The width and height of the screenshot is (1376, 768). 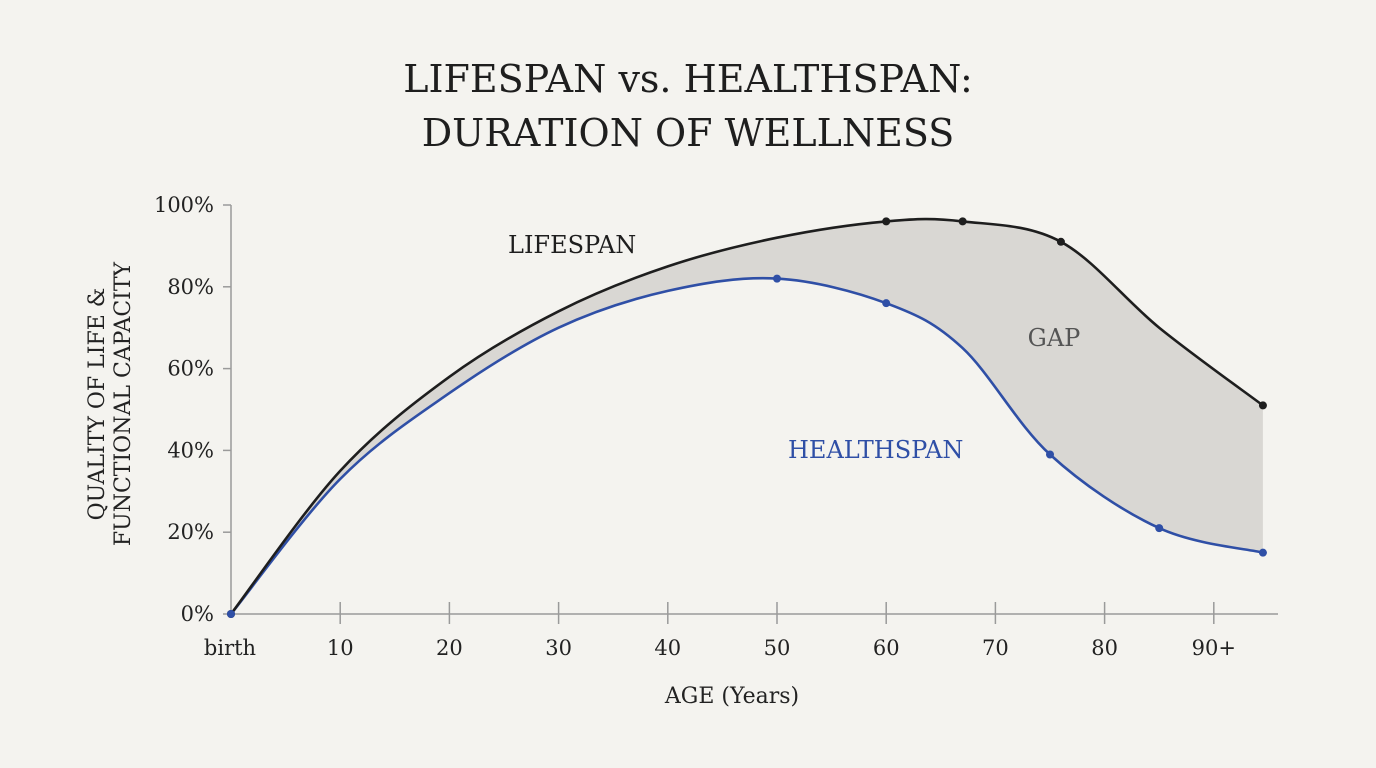 I want to click on x-tick-label-10: 10, so click(x=340, y=648).